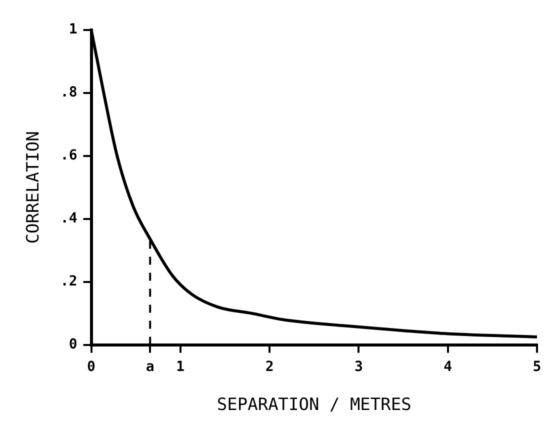  Describe the element at coordinates (314, 405) in the screenshot. I see `x-axis-title: SEPARATION / METRES` at that location.